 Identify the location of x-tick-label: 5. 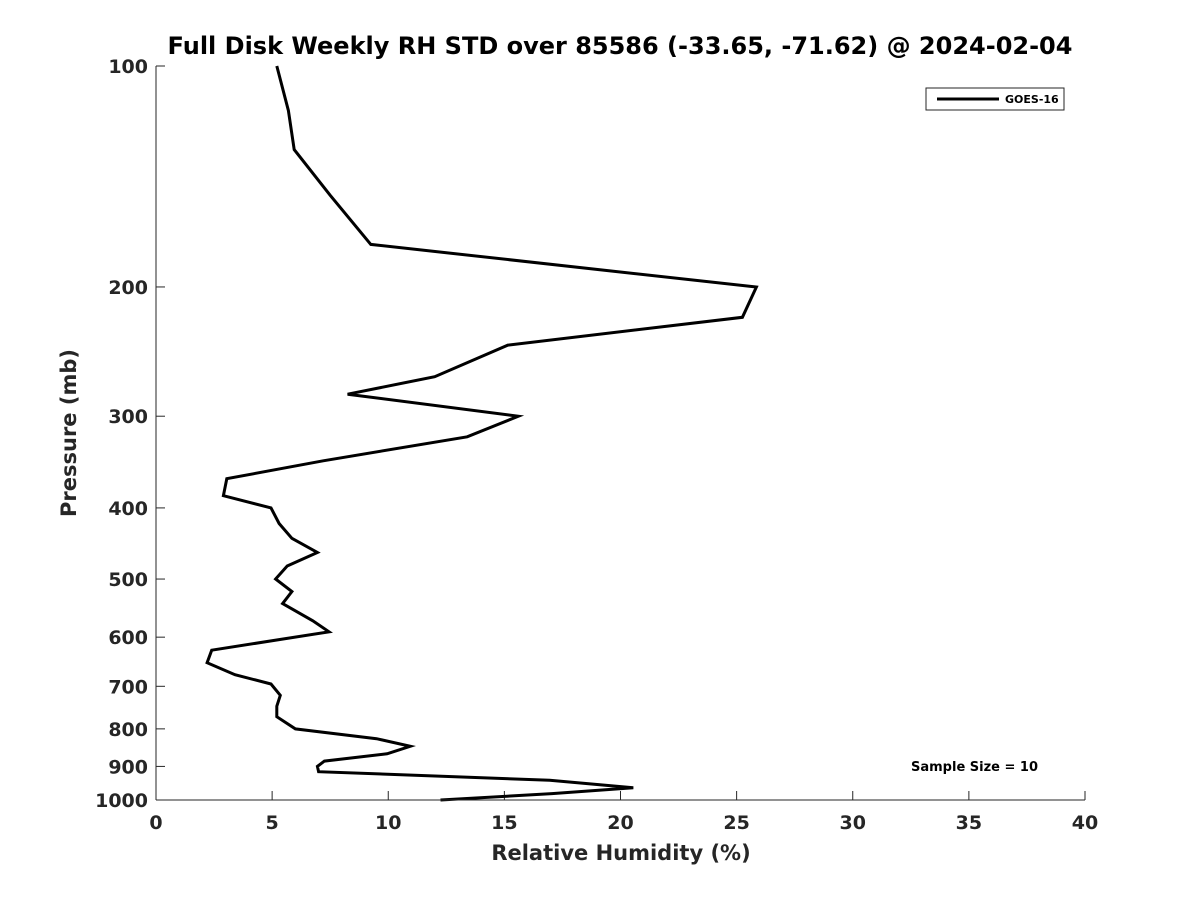
(272, 823).